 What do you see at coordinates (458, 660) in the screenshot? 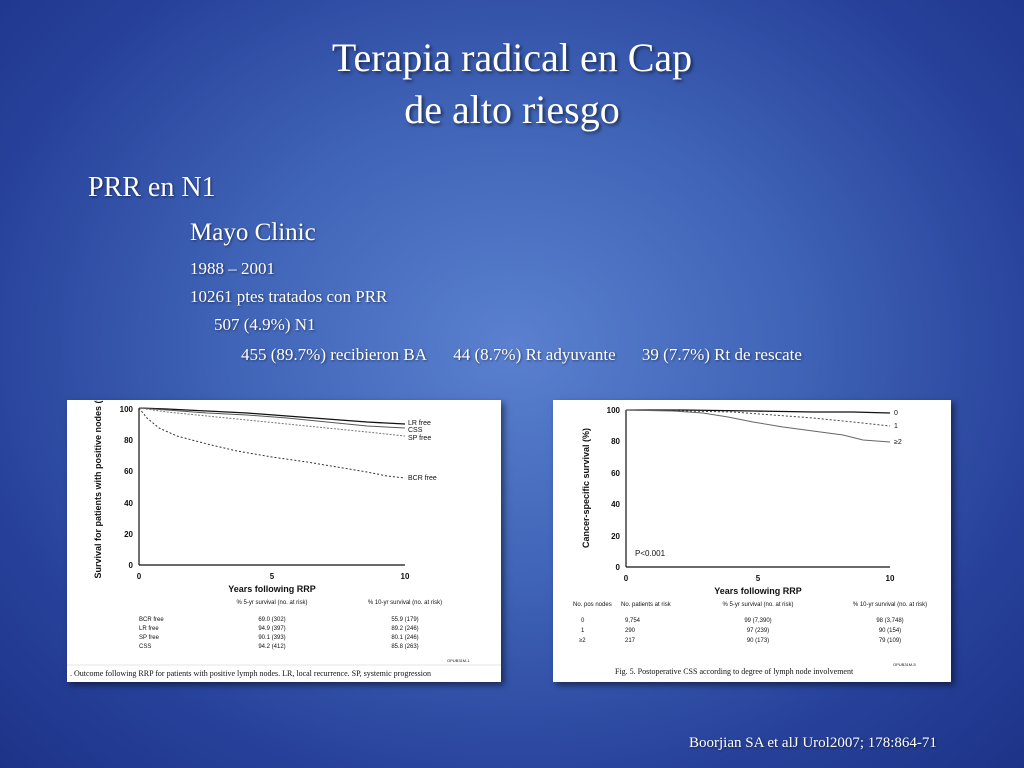
I see `fig1-id: OPUB31M-1` at bounding box center [458, 660].